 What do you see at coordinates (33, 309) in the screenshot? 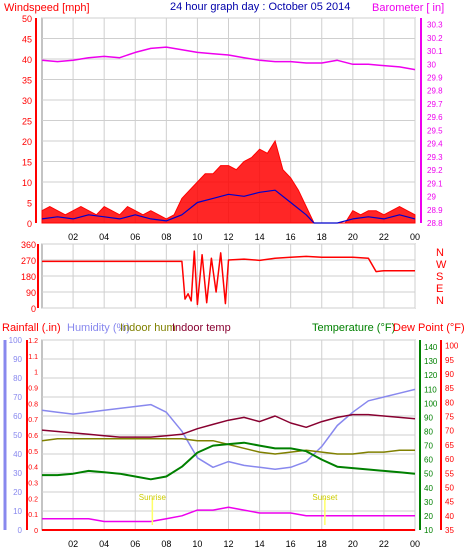
I see `direction-tick-label: 0` at bounding box center [33, 309].